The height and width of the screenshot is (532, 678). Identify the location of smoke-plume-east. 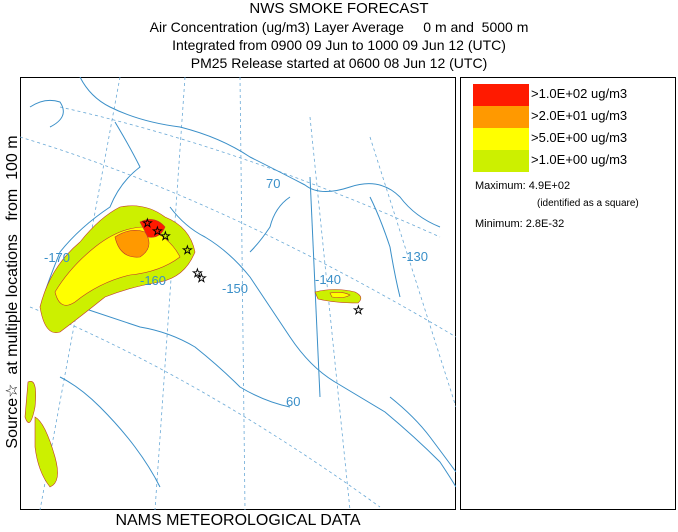
(338, 296).